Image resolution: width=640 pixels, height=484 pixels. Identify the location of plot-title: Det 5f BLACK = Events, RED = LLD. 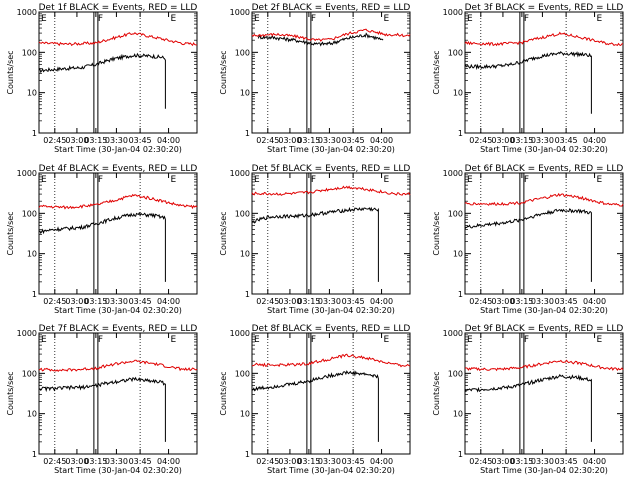
(331, 169).